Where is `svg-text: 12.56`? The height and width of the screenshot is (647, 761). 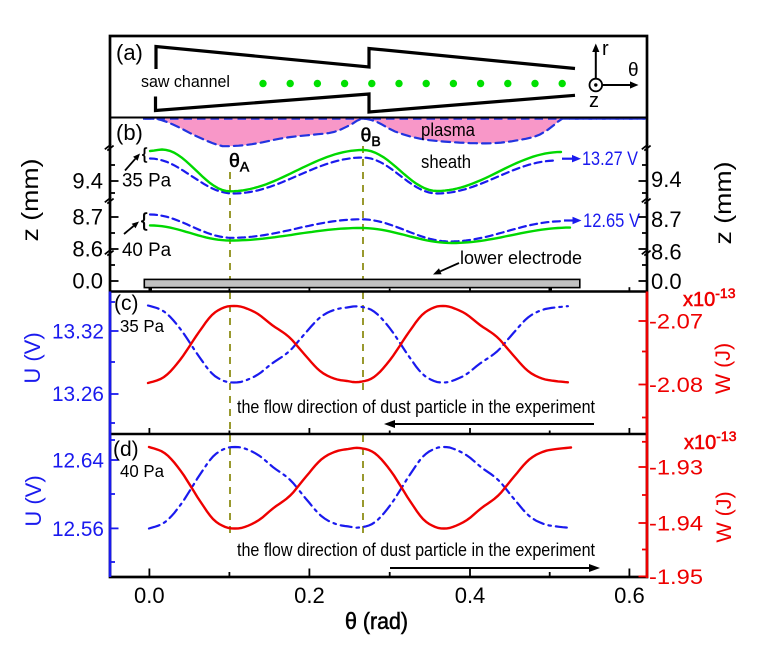 svg-text: 12.56 is located at coordinates (78, 529).